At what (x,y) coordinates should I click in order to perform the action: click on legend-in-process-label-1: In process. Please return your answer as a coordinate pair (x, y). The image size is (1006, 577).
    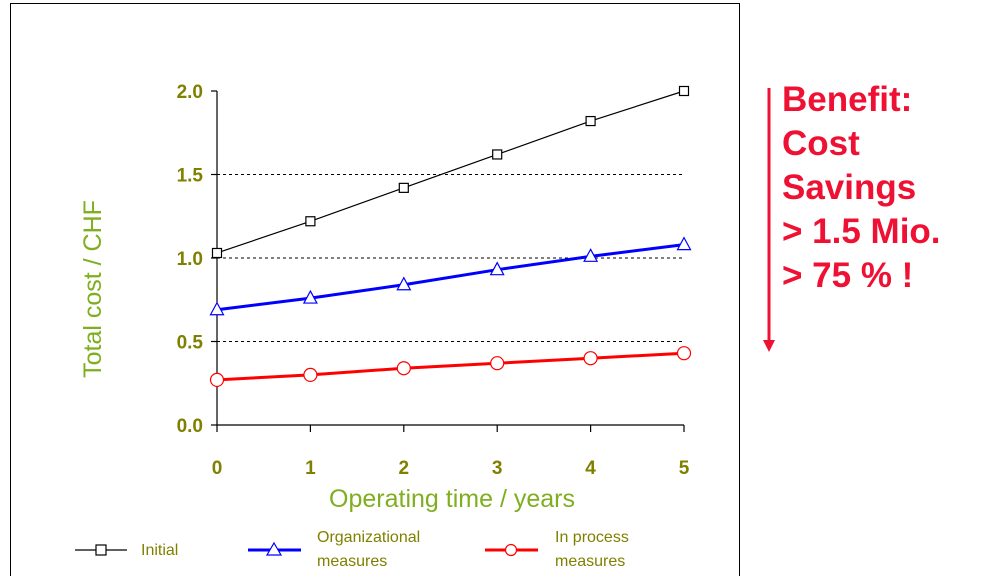
    Looking at the image, I should click on (592, 537).